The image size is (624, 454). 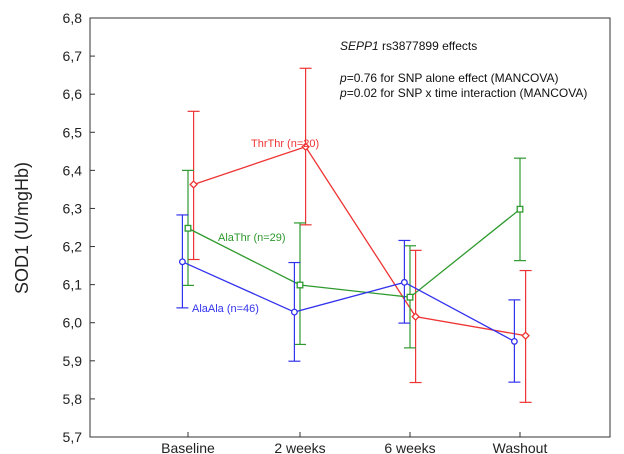 What do you see at coordinates (453, 78) in the screenshot?
I see `annotation-line-1-rest: =0.76 for SNP alone effect (MANCOVA)` at bounding box center [453, 78].